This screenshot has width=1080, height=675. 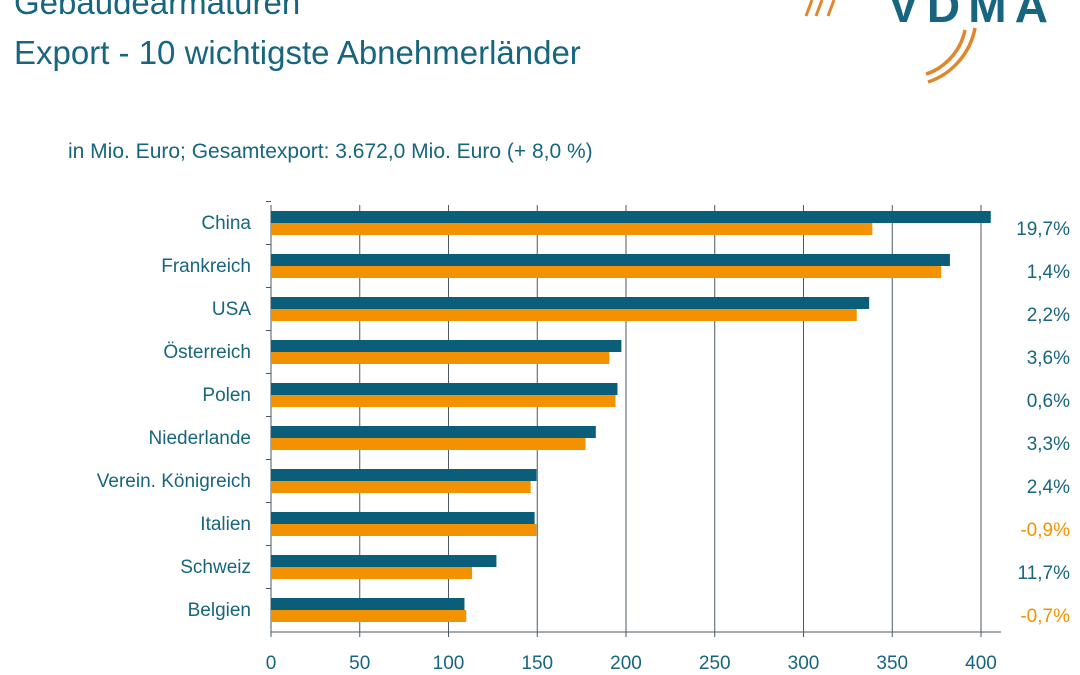 What do you see at coordinates (1045, 616) in the screenshot?
I see `change-label: -0,7%` at bounding box center [1045, 616].